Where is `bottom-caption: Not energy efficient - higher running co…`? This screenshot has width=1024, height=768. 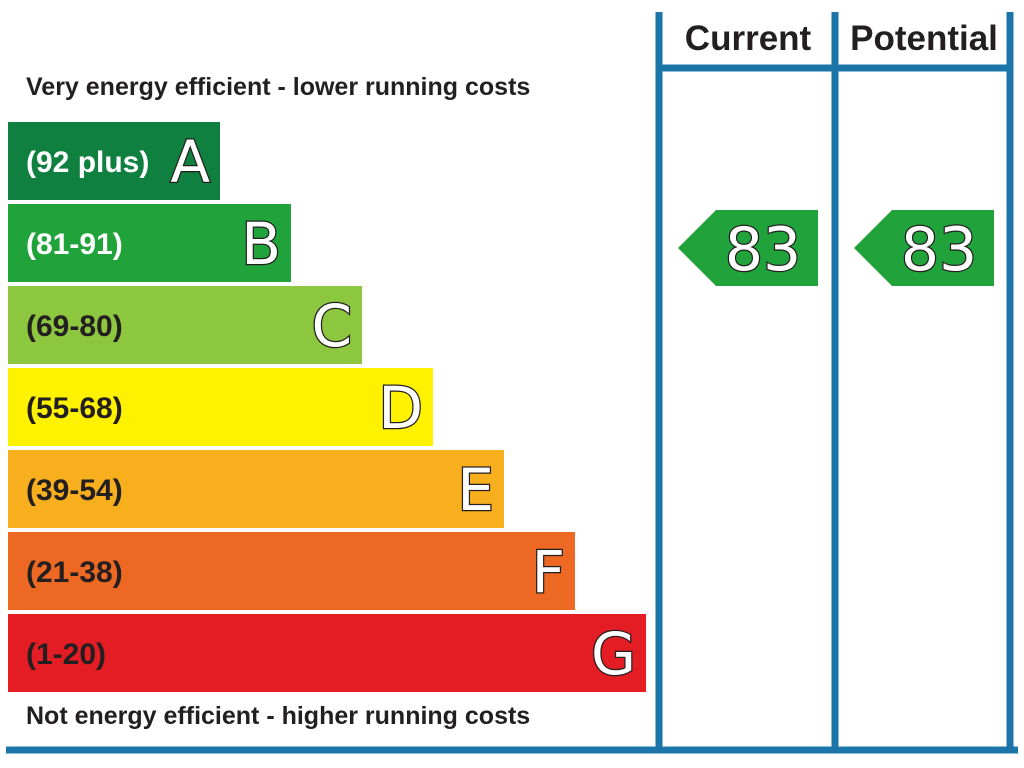
bottom-caption: Not energy efficient - higher running co… is located at coordinates (278, 716).